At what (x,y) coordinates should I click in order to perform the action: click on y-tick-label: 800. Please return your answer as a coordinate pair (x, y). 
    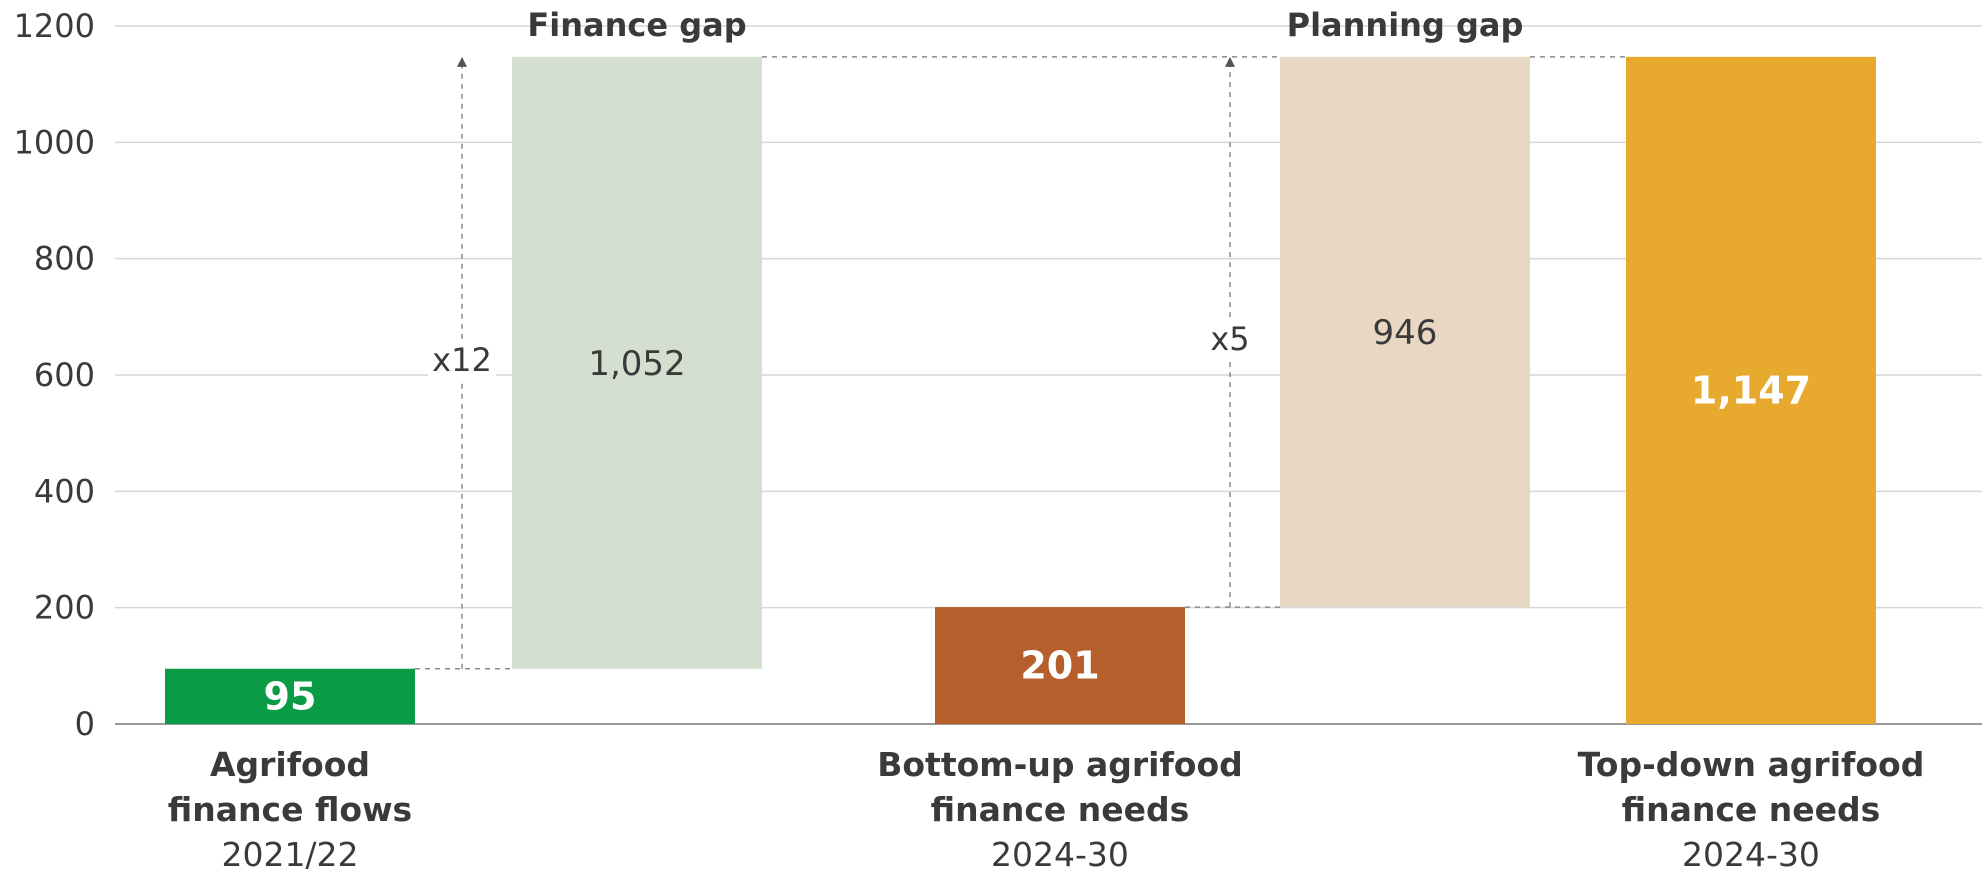
    Looking at the image, I should click on (64, 259).